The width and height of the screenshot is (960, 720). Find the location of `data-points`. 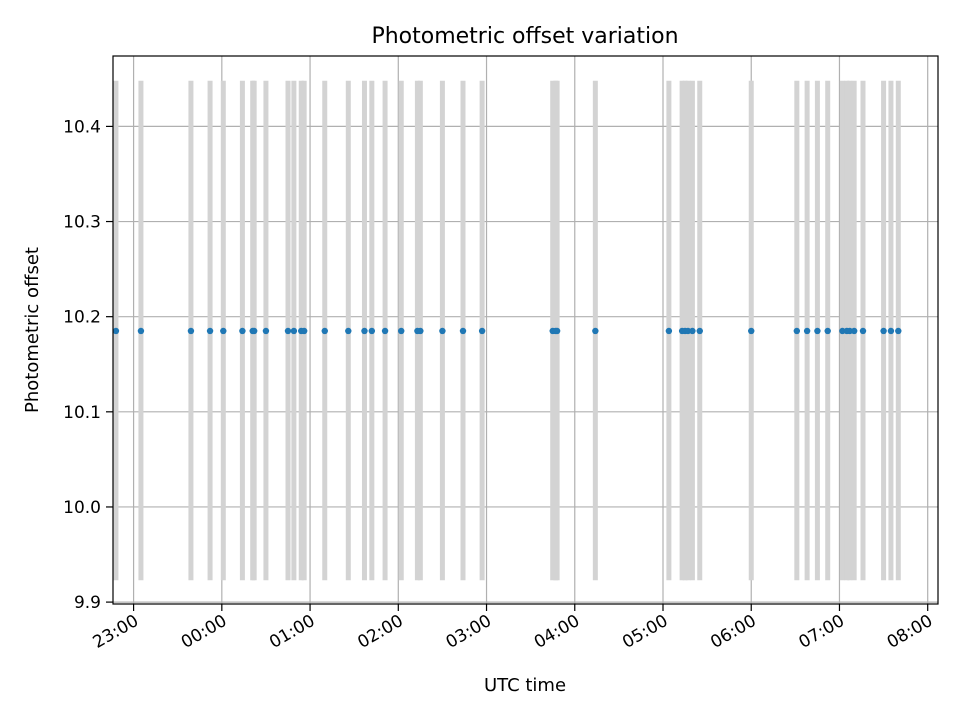

data-points is located at coordinates (507, 331).